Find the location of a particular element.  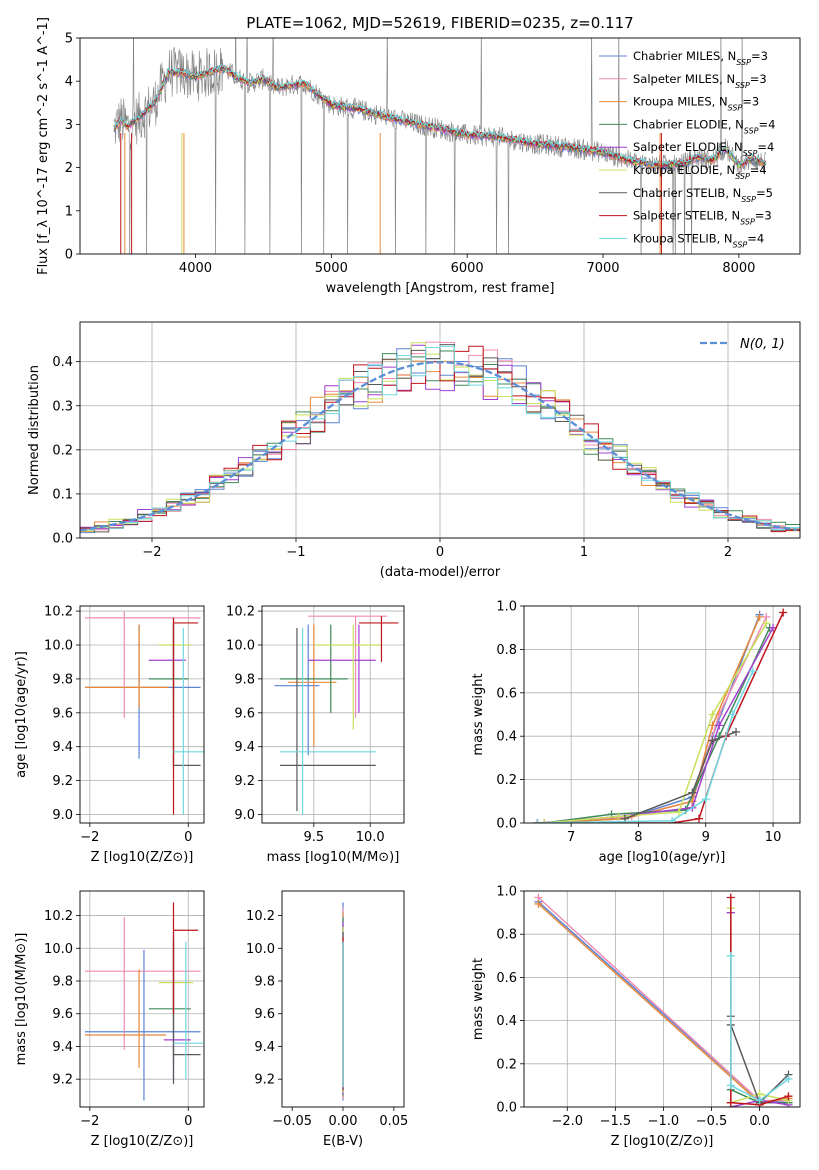

x-axis-label: Z [log10(Z/Z⊙)] is located at coordinates (662, 1141).